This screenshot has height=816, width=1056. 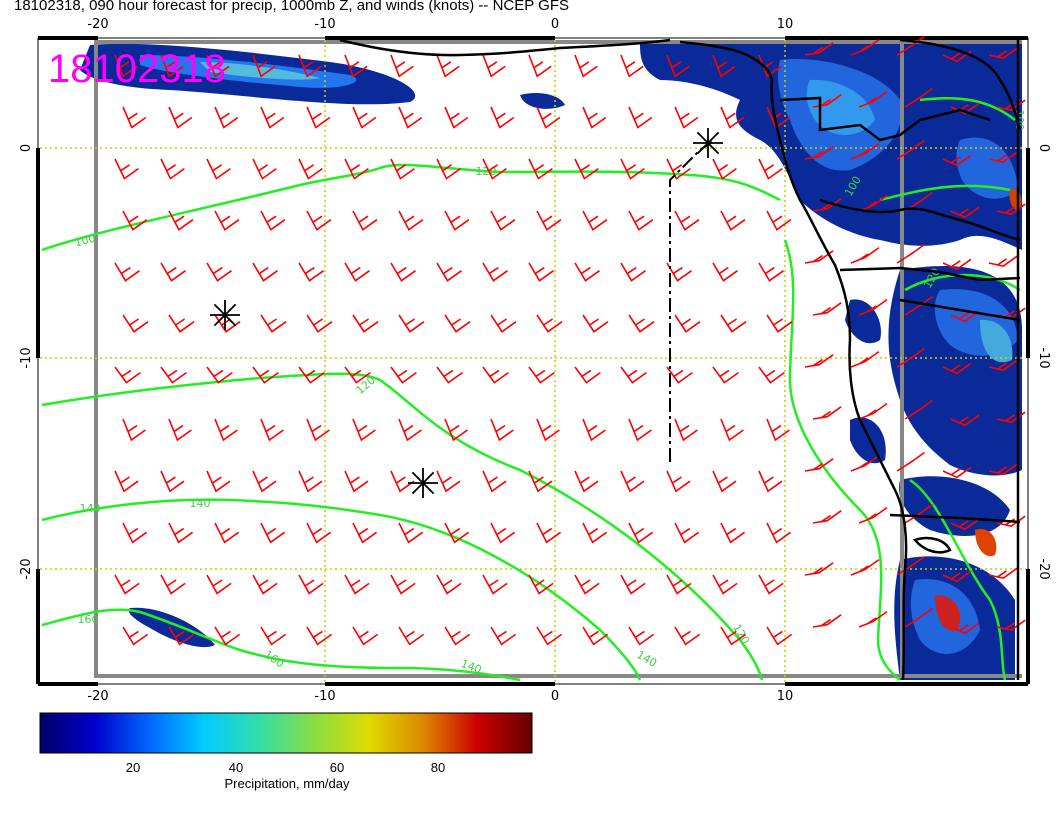 What do you see at coordinates (97, 696) in the screenshot?
I see `lon-tick-bottom: -20` at bounding box center [97, 696].